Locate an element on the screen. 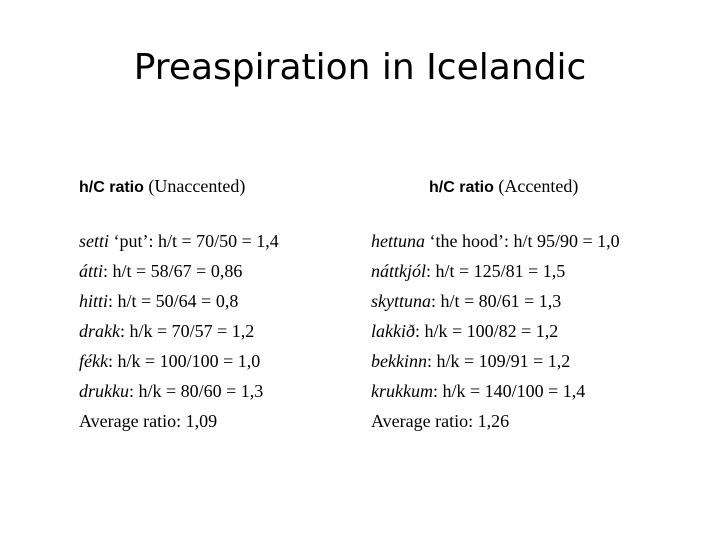  accented-row: náttkjól: h/t = 125/81 = 1,5 is located at coordinates (521, 271).